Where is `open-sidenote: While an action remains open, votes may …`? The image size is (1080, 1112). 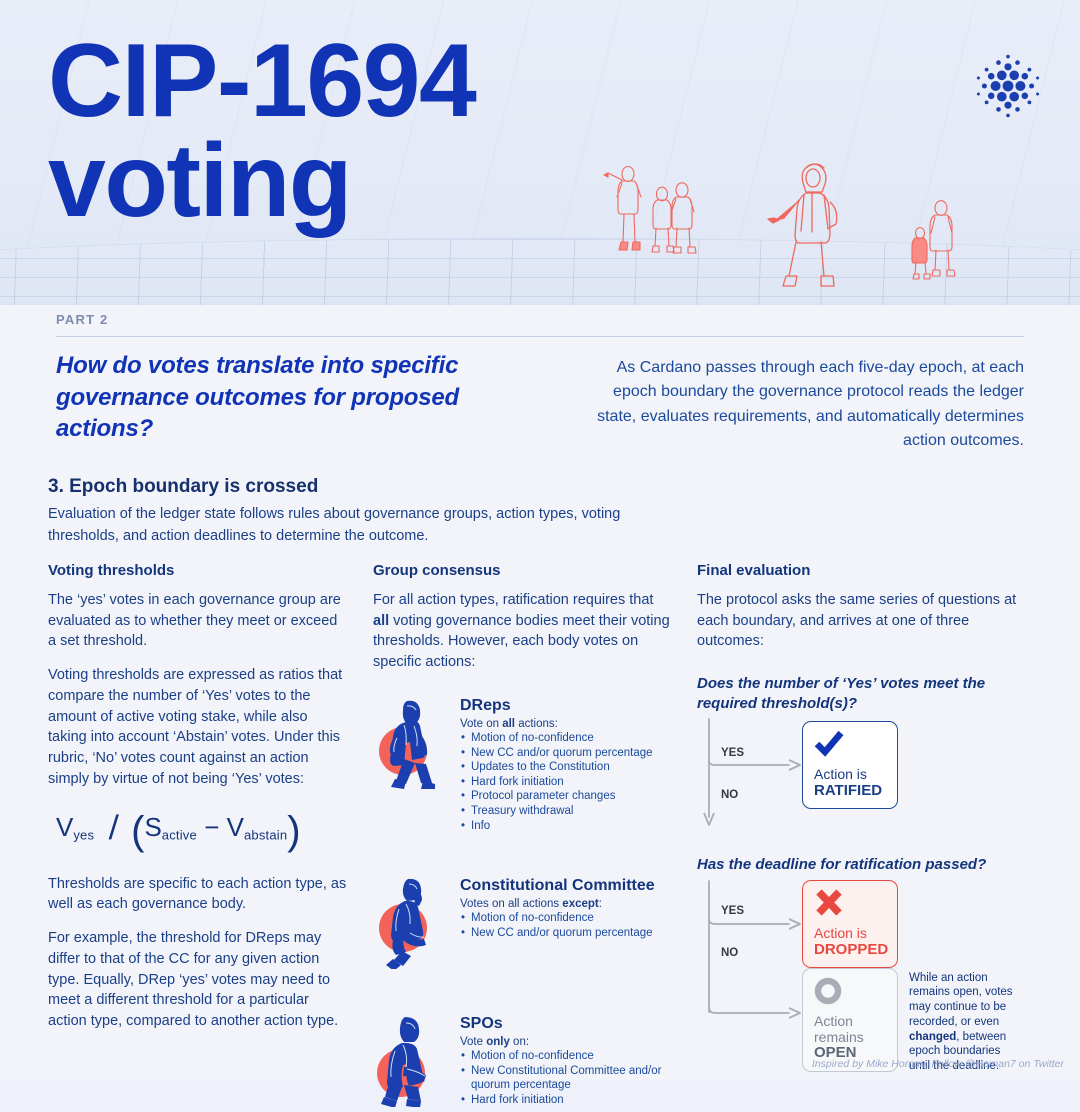 open-sidenote: While an action remains open, votes may … is located at coordinates (961, 1022).